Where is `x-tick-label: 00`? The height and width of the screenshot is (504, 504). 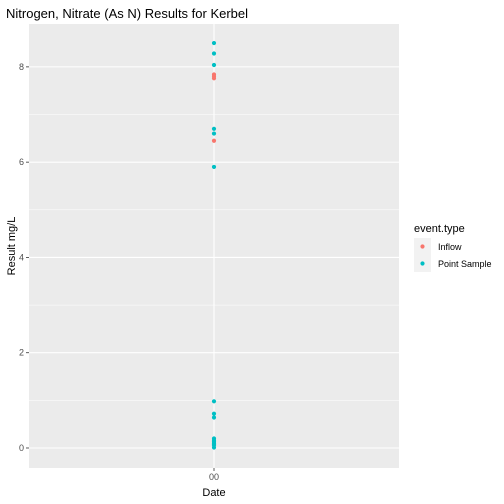 x-tick-label: 00 is located at coordinates (214, 477).